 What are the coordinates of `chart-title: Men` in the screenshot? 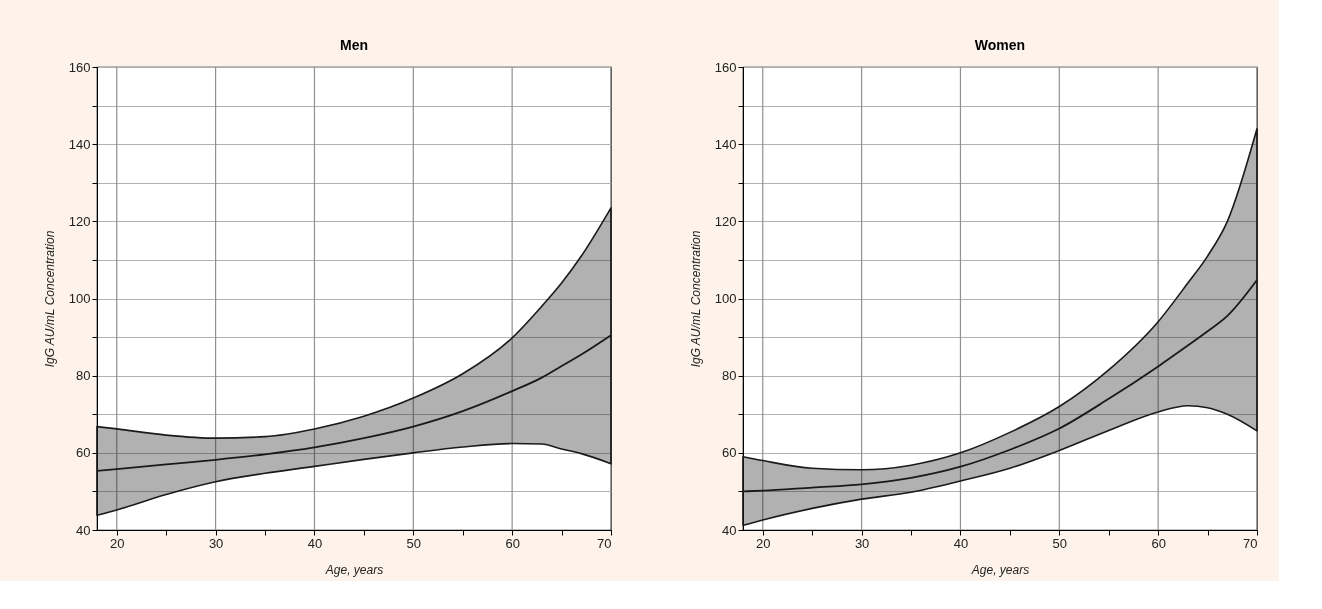 It's located at (354, 45).